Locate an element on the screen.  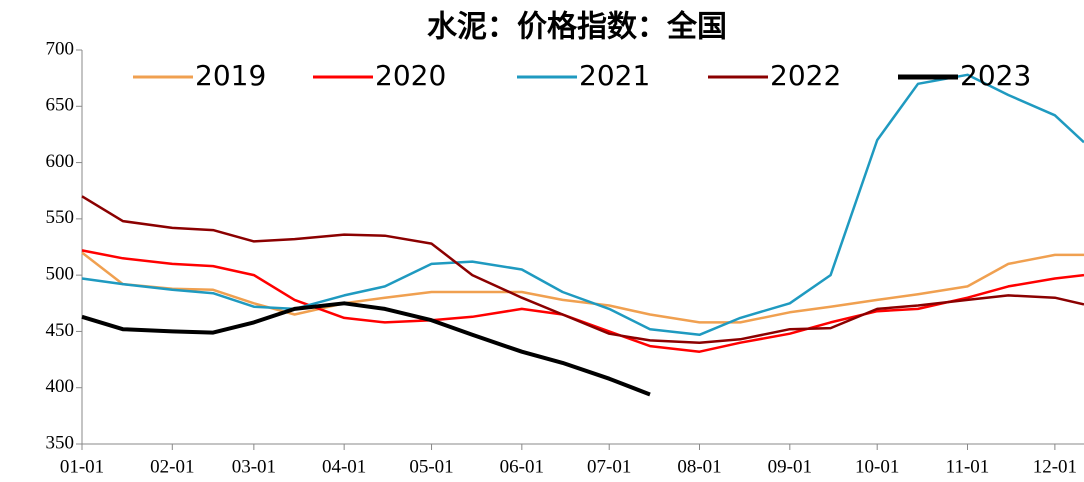
legend-label: 2019 is located at coordinates (230, 75).